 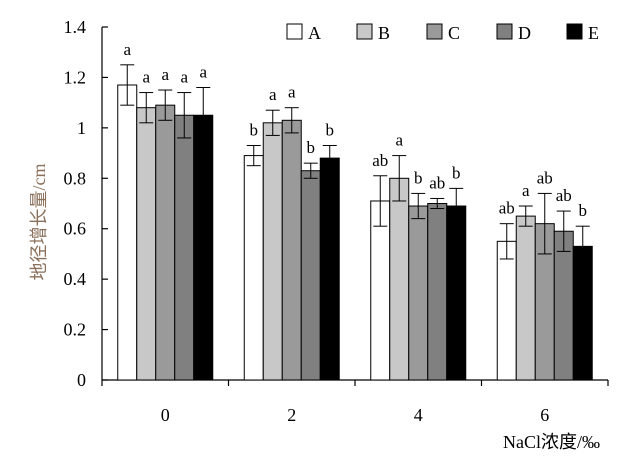 I want to click on y-tick-label: 0.8, so click(x=75, y=178).